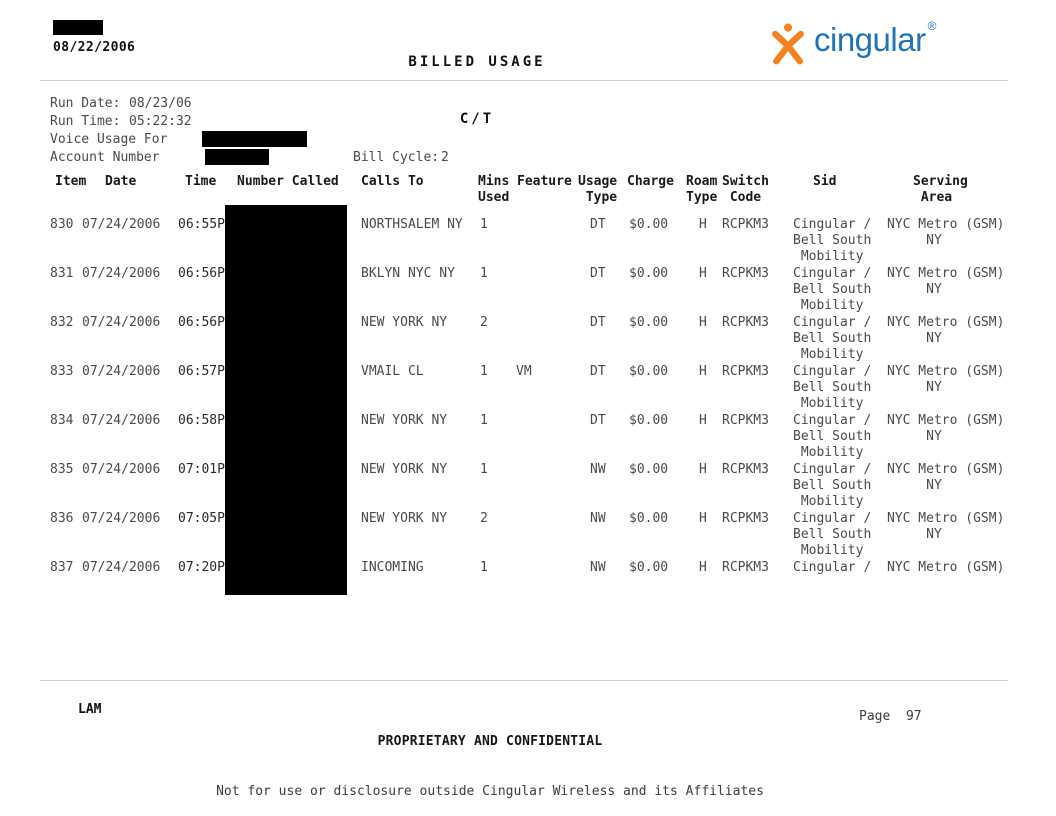  What do you see at coordinates (94, 47) in the screenshot?
I see `report-date: 08/22/2006` at bounding box center [94, 47].